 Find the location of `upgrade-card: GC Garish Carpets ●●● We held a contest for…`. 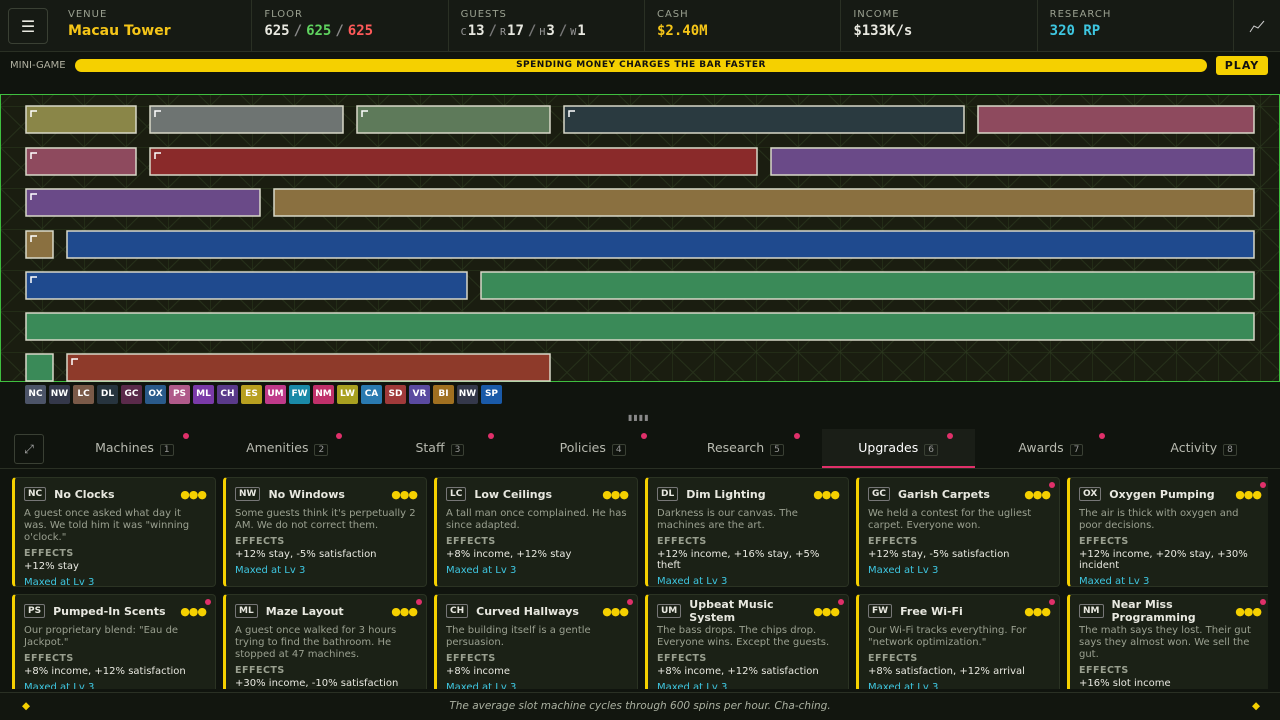

upgrade-card: GC Garish Carpets ●●● We held a contest for… is located at coordinates (958, 532).